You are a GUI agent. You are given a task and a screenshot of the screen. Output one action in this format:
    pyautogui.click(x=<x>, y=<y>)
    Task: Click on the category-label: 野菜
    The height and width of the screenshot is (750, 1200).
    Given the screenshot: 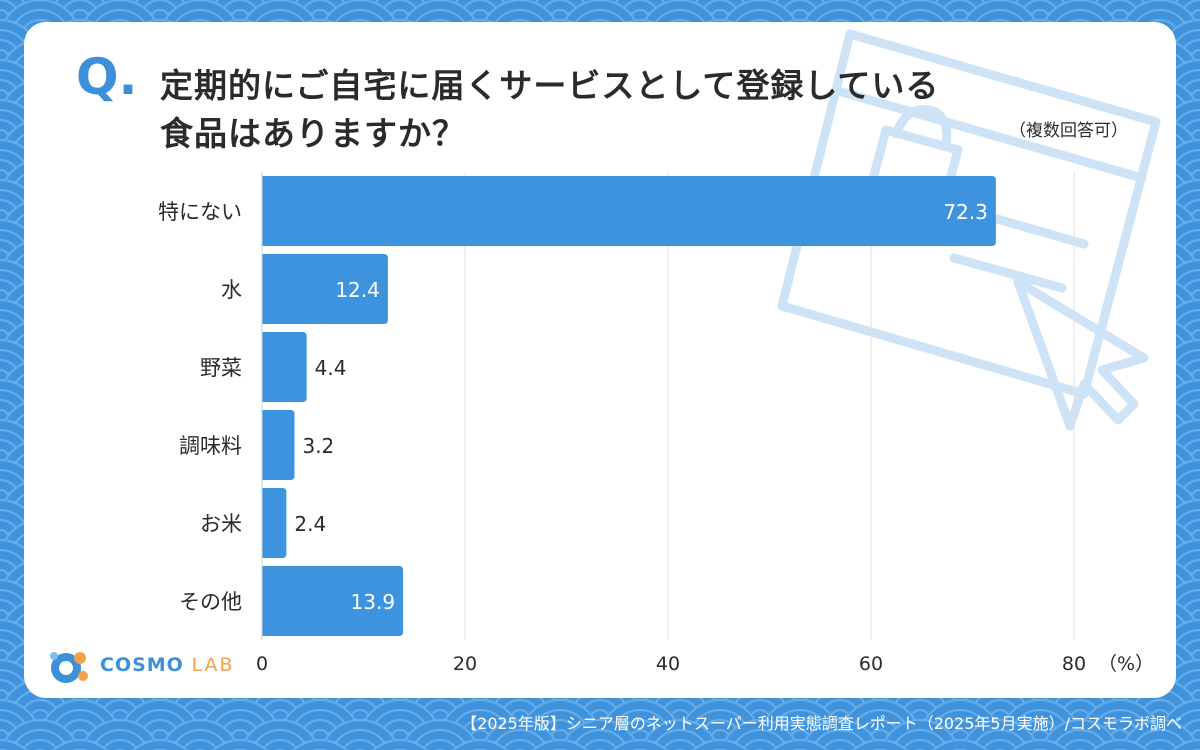 What is the action you would take?
    pyautogui.click(x=221, y=368)
    